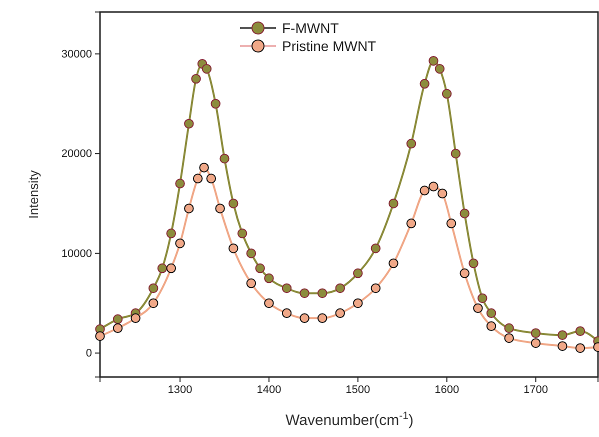 The image size is (599, 437). What do you see at coordinates (76, 254) in the screenshot?
I see `y-tick-label: 10000` at bounding box center [76, 254].